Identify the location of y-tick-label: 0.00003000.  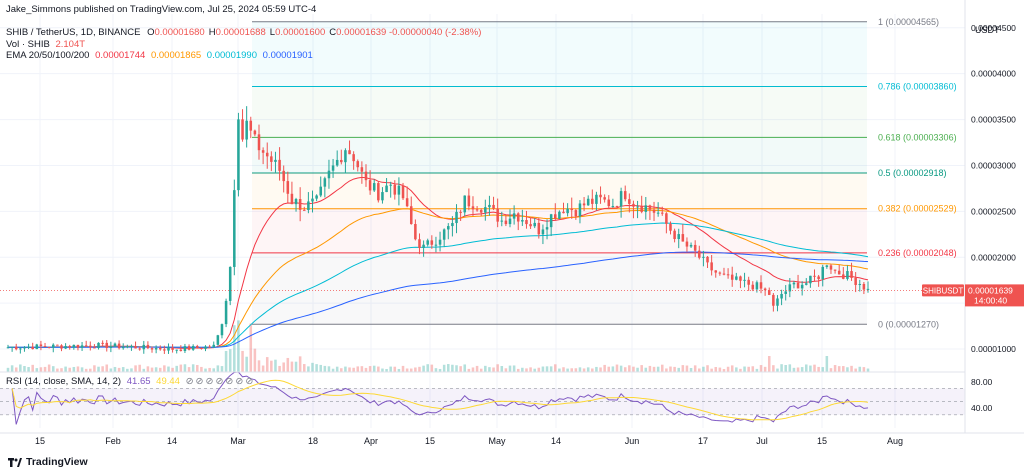
(993, 165).